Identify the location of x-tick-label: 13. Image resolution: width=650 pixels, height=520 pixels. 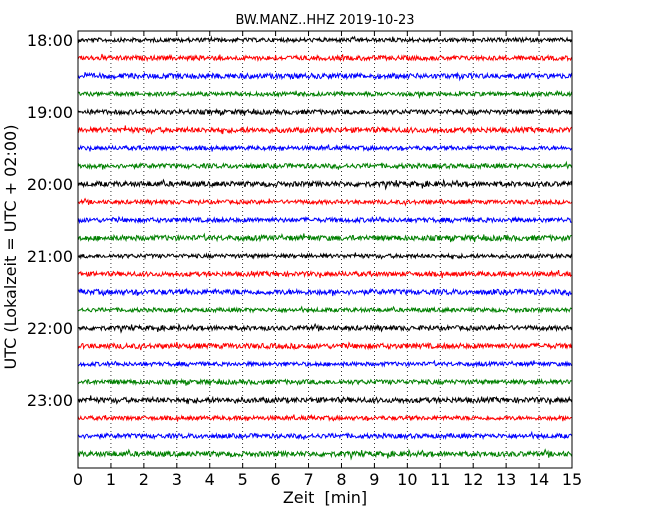
(506, 479).